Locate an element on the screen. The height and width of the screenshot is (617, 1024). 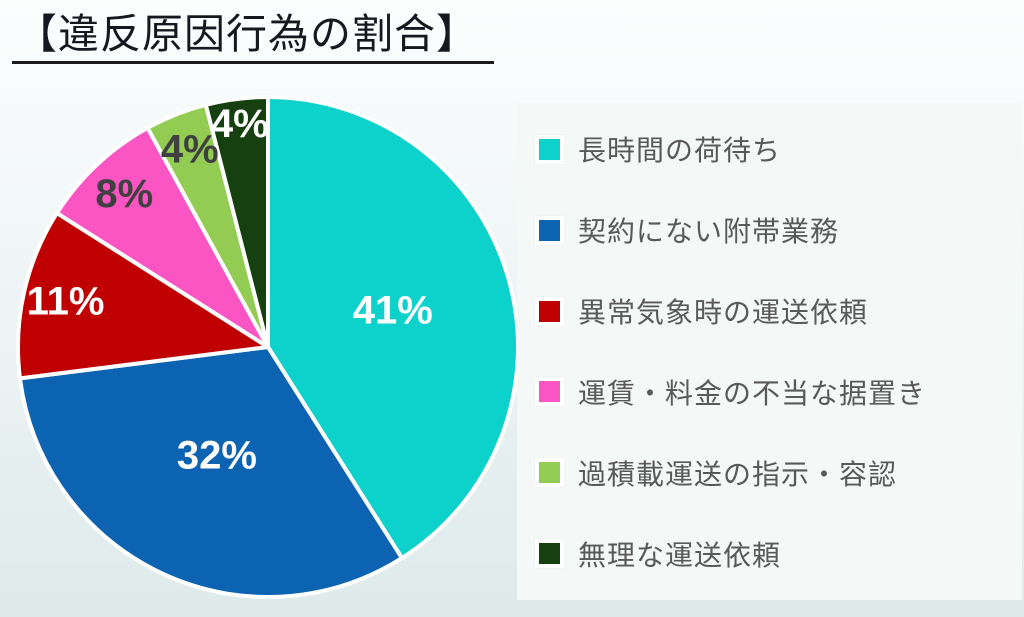
legend-label: 運賃・料金の不当な据置き is located at coordinates (752, 393).